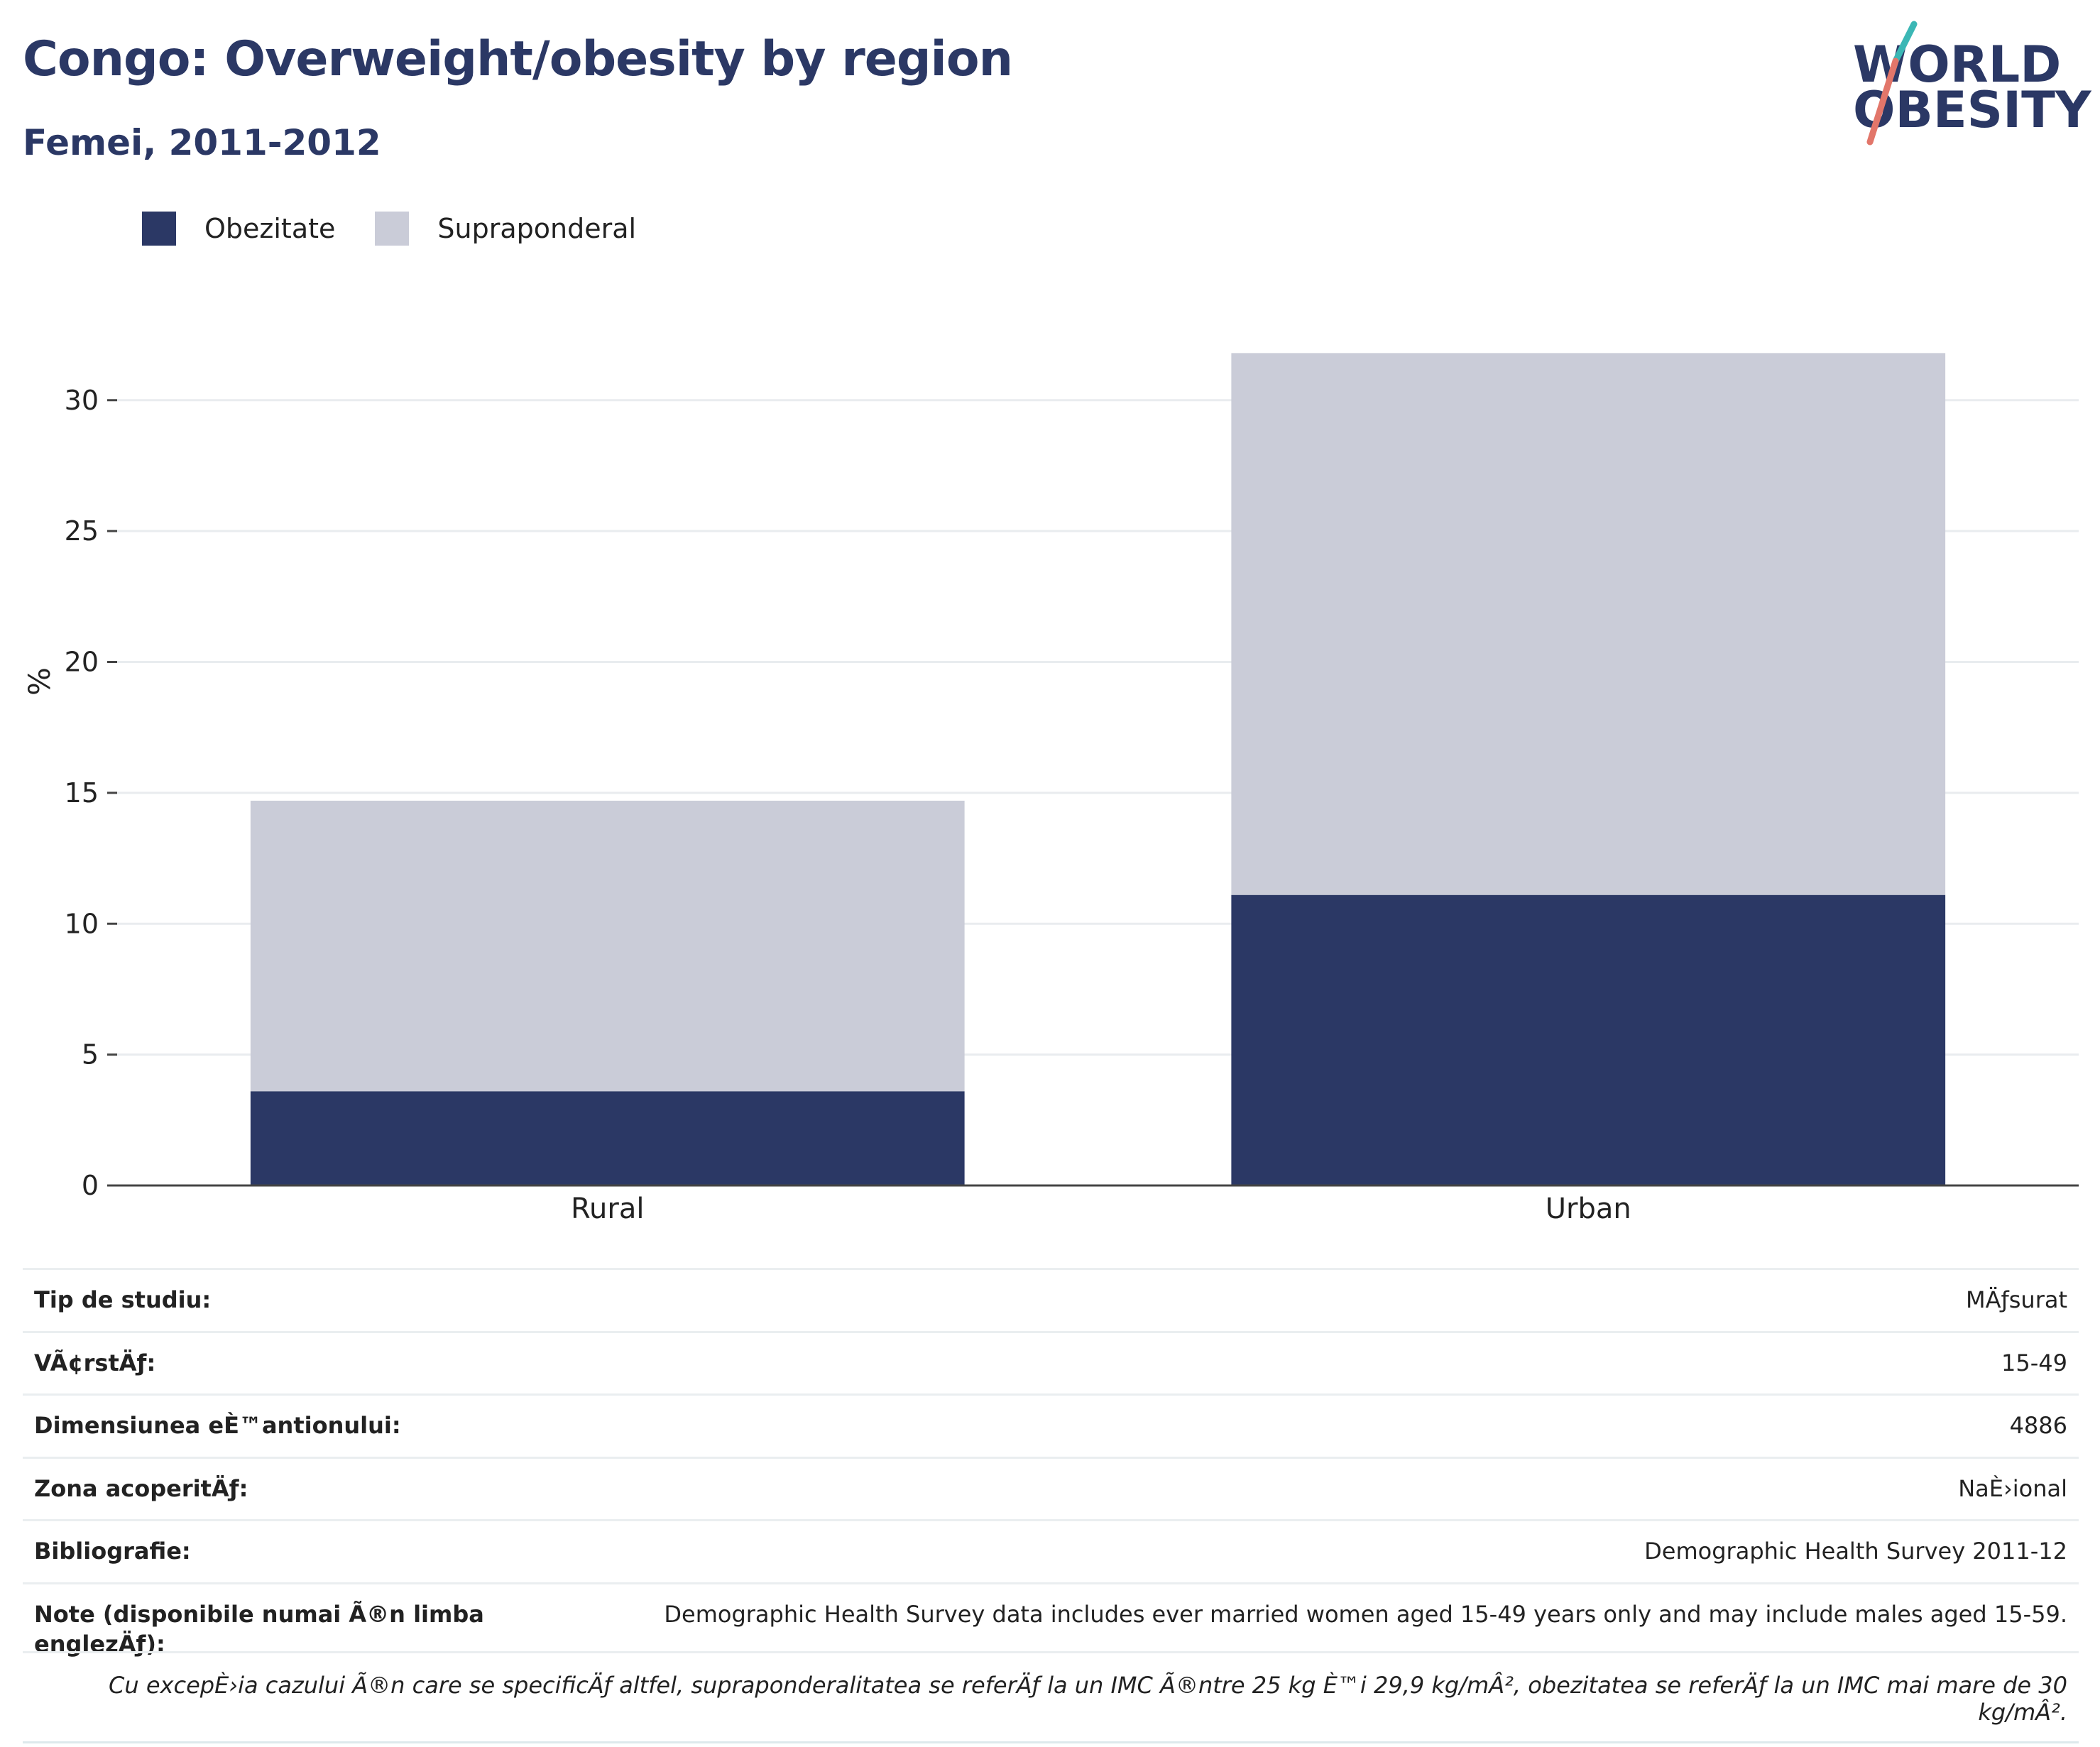  What do you see at coordinates (261, 1300) in the screenshot?
I see `info-label: Tip de studiu:` at bounding box center [261, 1300].